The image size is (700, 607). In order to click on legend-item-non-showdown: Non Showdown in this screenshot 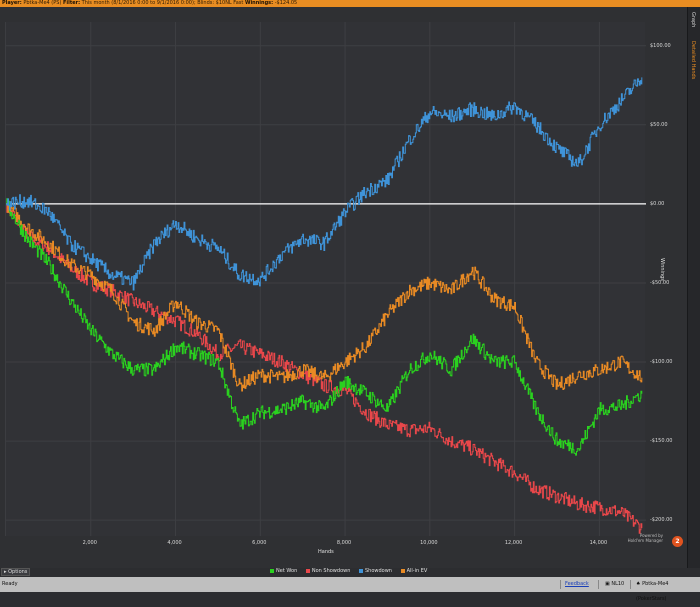, I will do `click(328, 571)`.